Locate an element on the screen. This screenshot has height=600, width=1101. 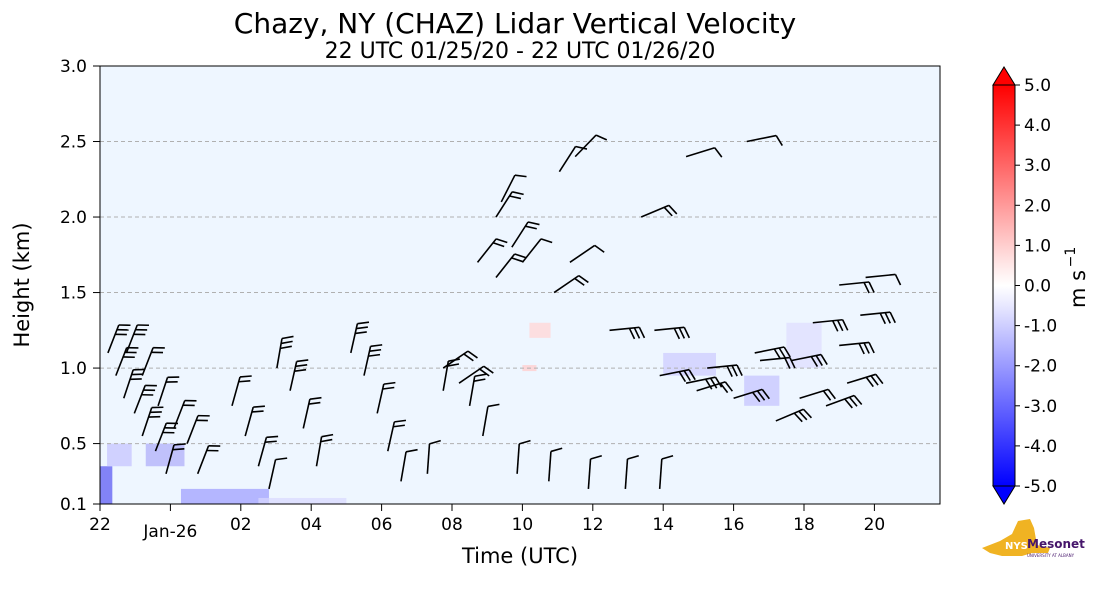
x-tick-label: 18 is located at coordinates (804, 525).